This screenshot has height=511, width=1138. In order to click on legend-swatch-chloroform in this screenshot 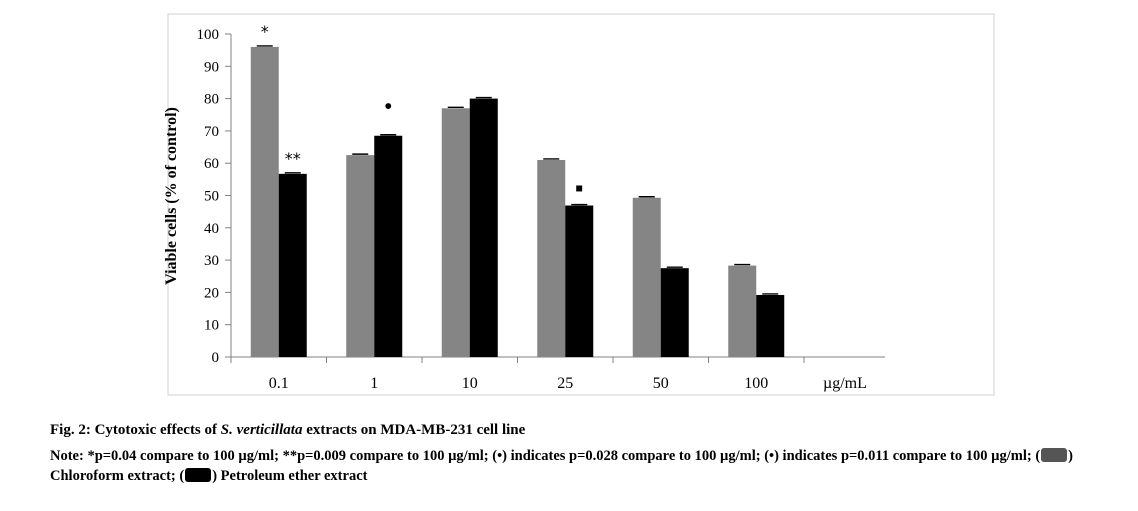, I will do `click(1054, 455)`.